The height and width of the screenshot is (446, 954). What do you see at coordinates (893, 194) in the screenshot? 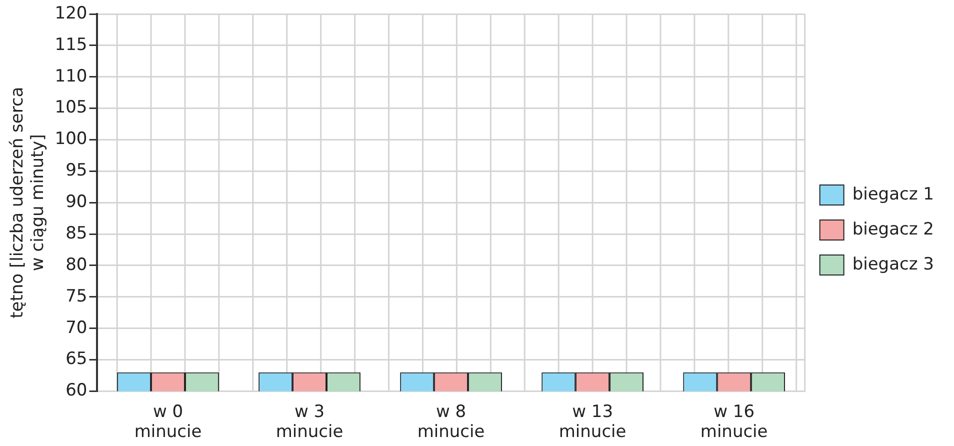
I see `legend-label: biegacz 1` at bounding box center [893, 194].